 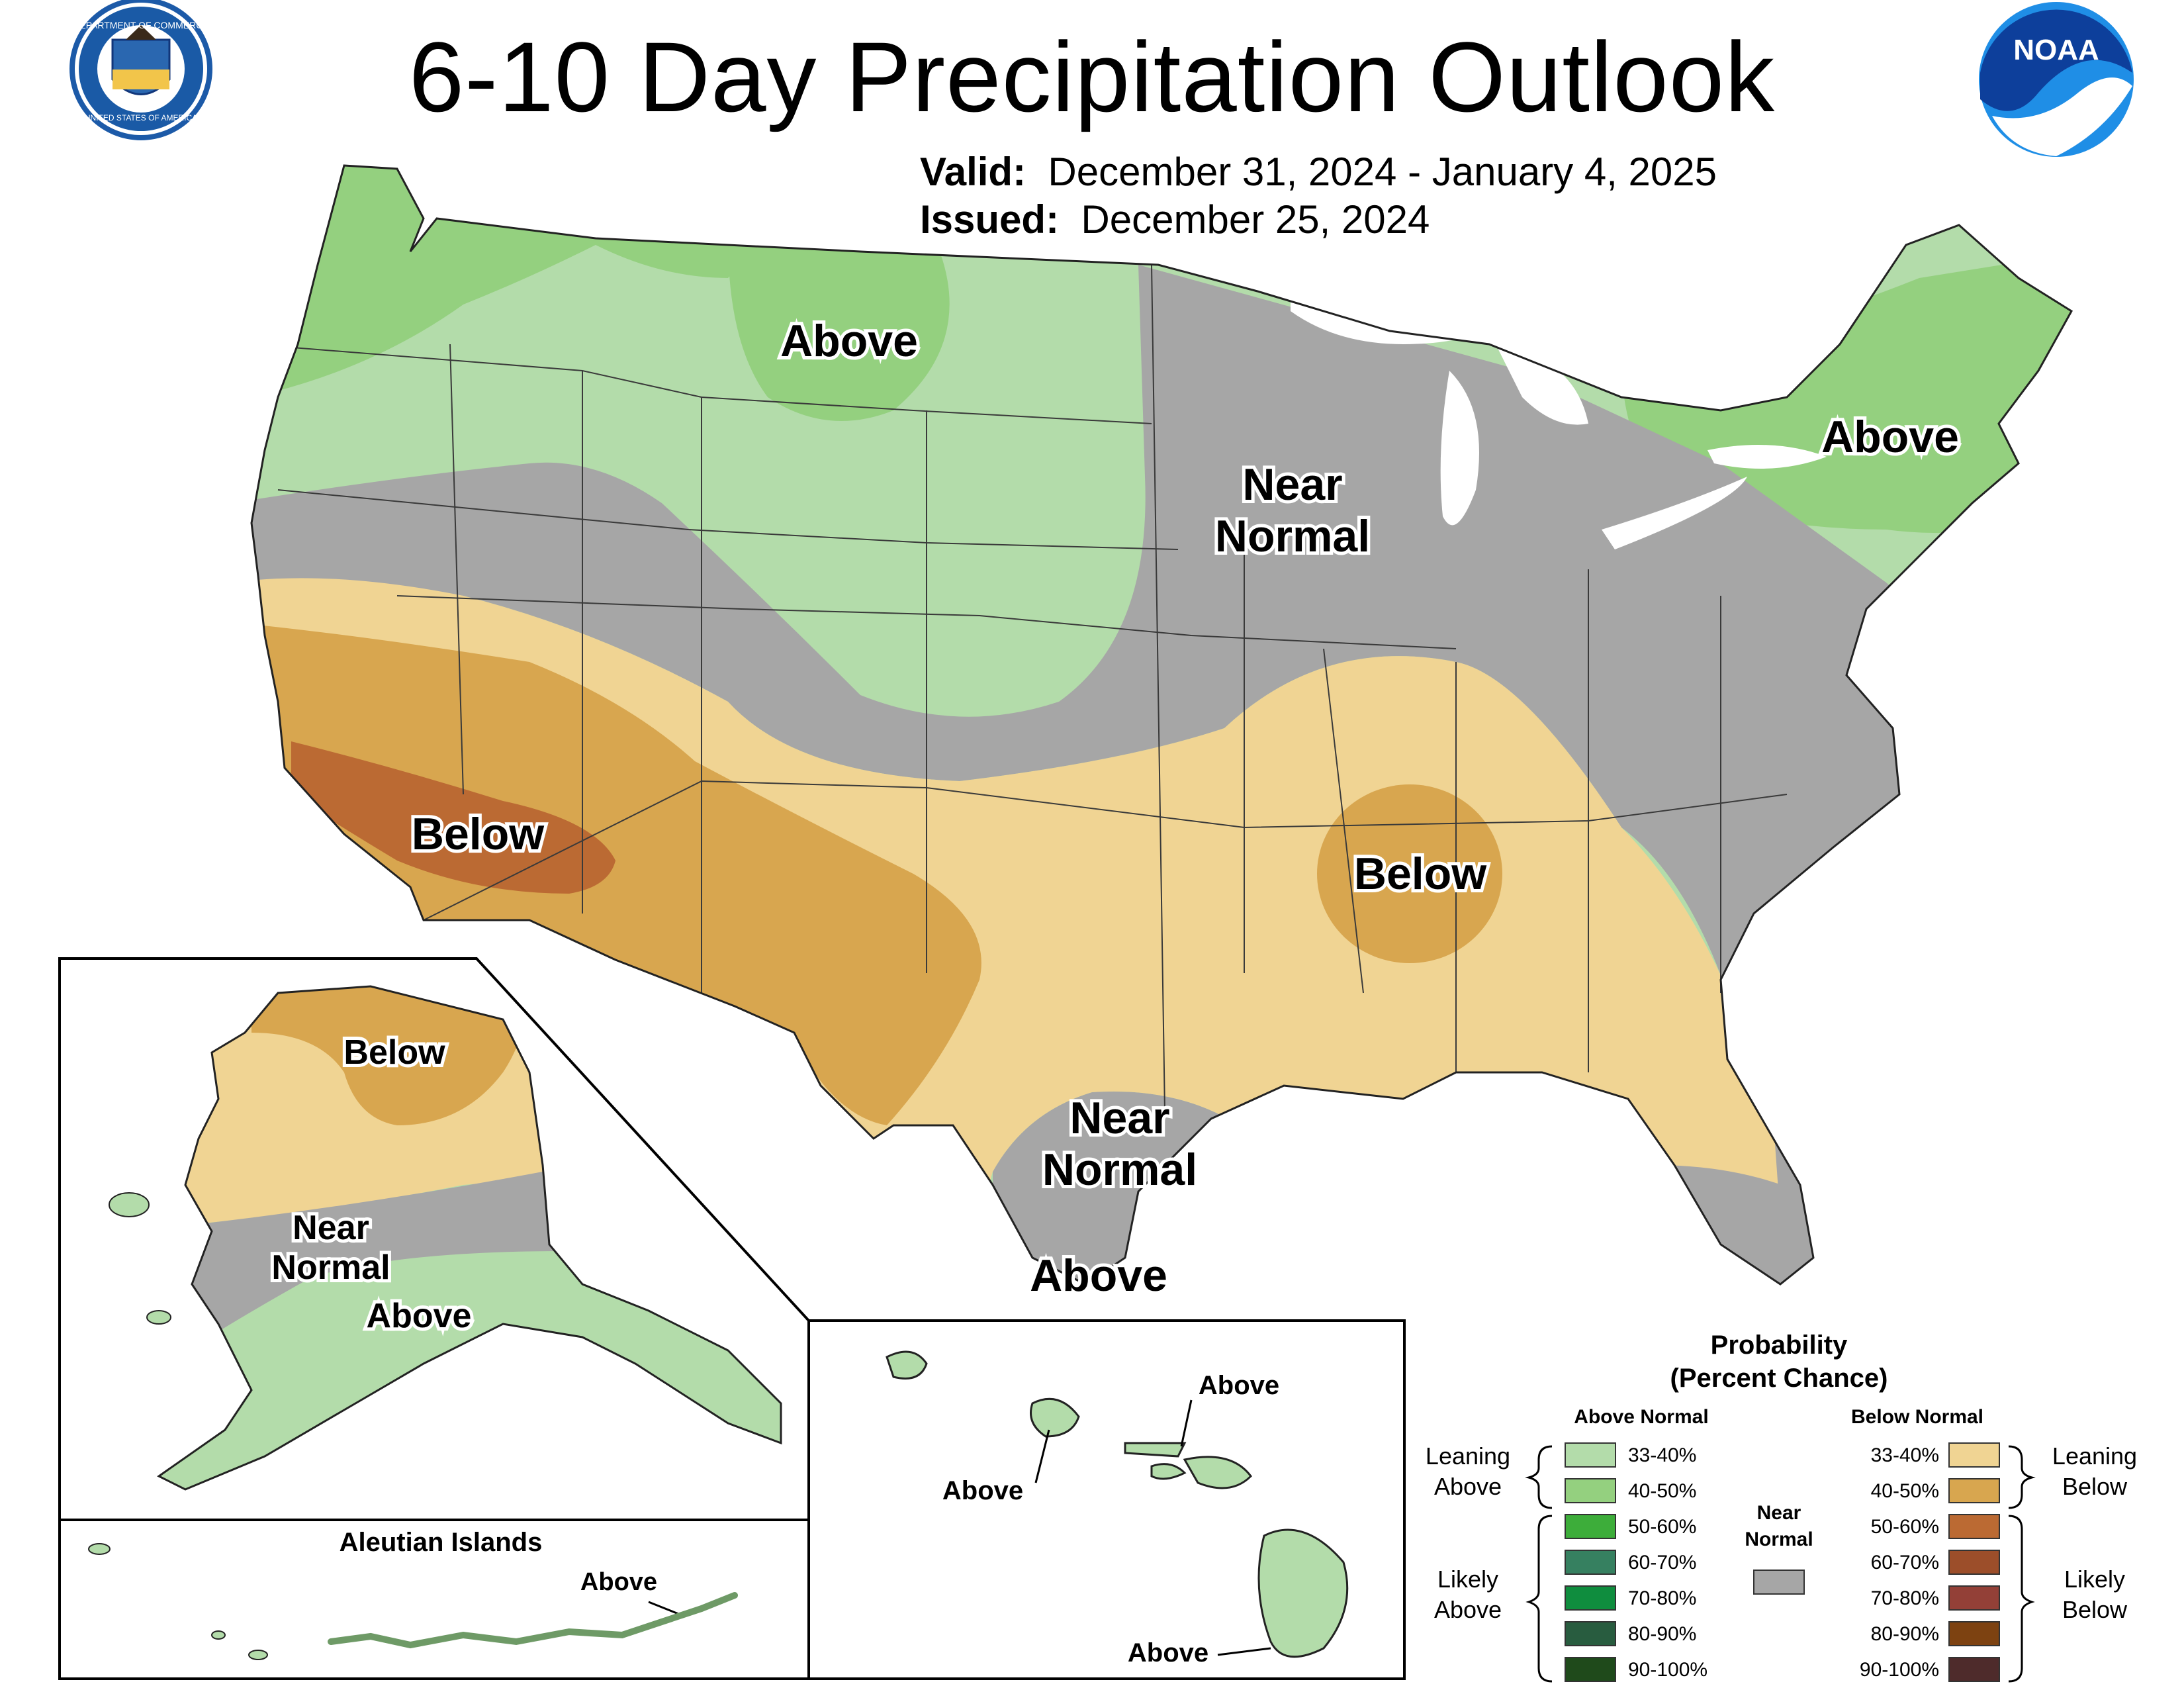 I want to click on legend-likely-above-2: Above, so click(x=1468, y=1609).